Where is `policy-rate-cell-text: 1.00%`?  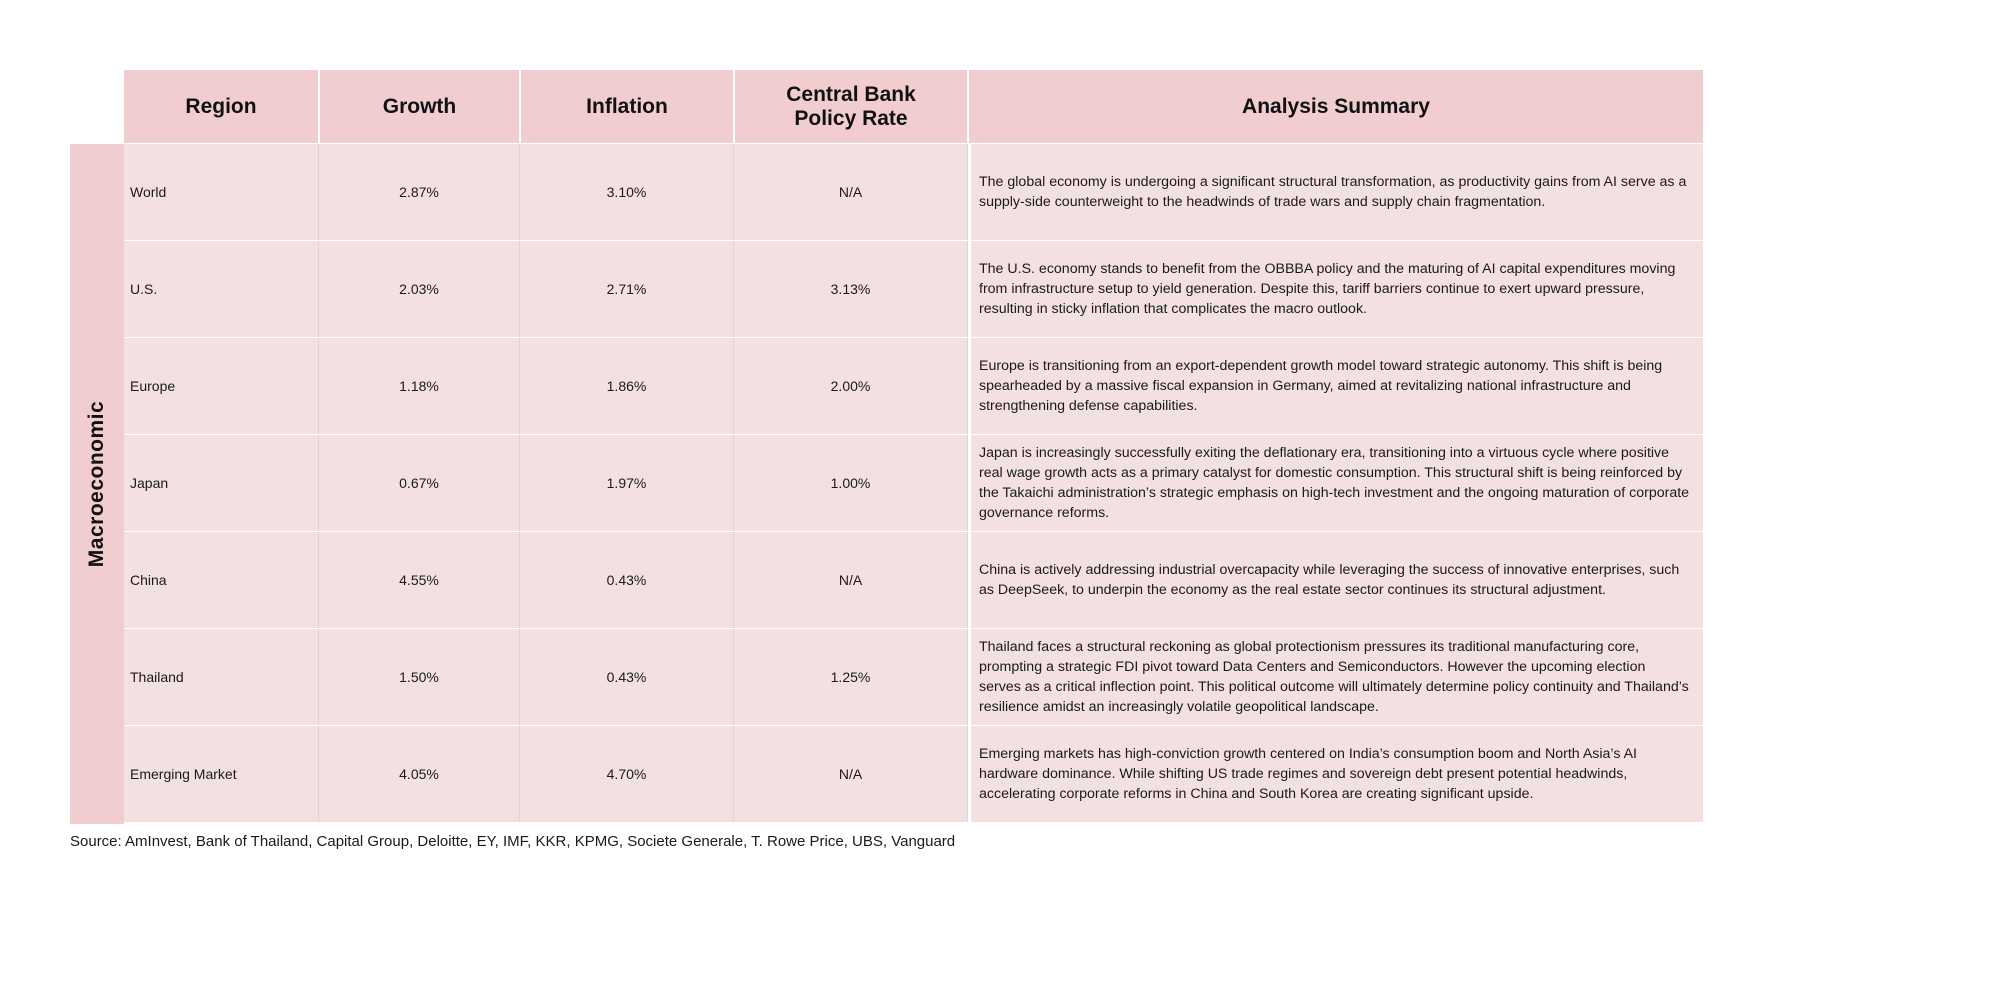
policy-rate-cell-text: 1.00% is located at coordinates (850, 483).